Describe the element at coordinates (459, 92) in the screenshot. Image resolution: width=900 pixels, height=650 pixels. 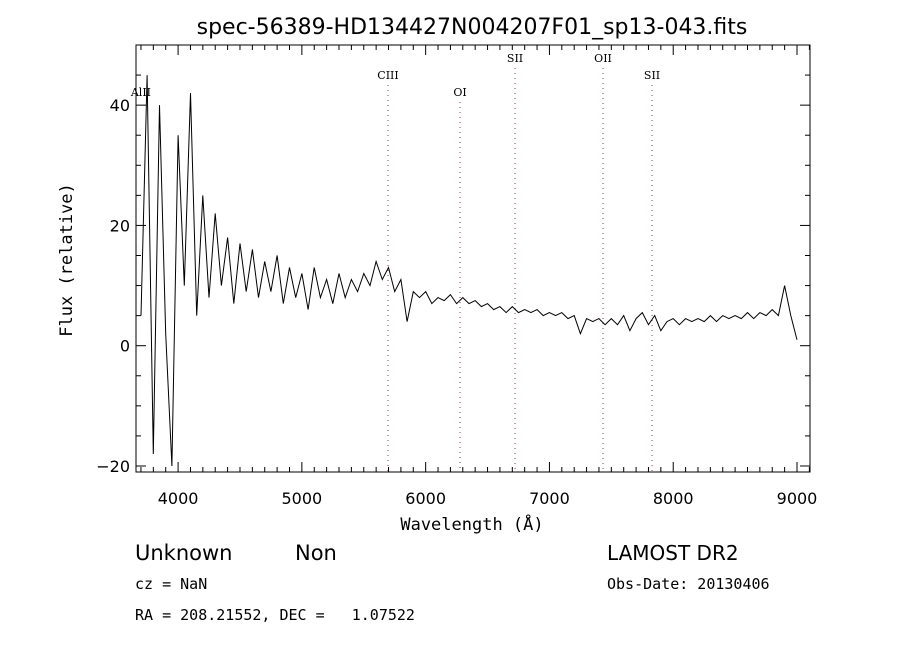
I see `line-marker-label: OI` at that location.